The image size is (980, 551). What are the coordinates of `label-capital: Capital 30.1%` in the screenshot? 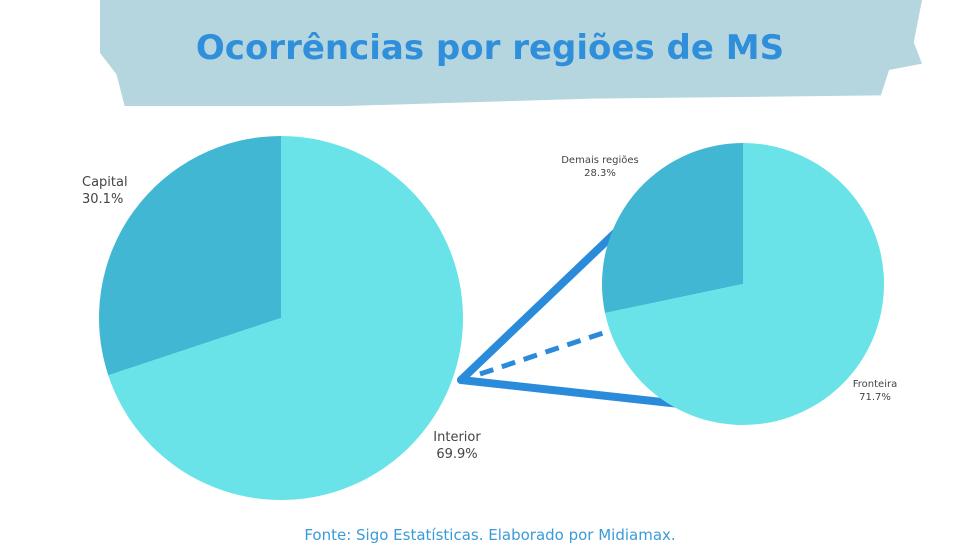 It's located at (105, 192).